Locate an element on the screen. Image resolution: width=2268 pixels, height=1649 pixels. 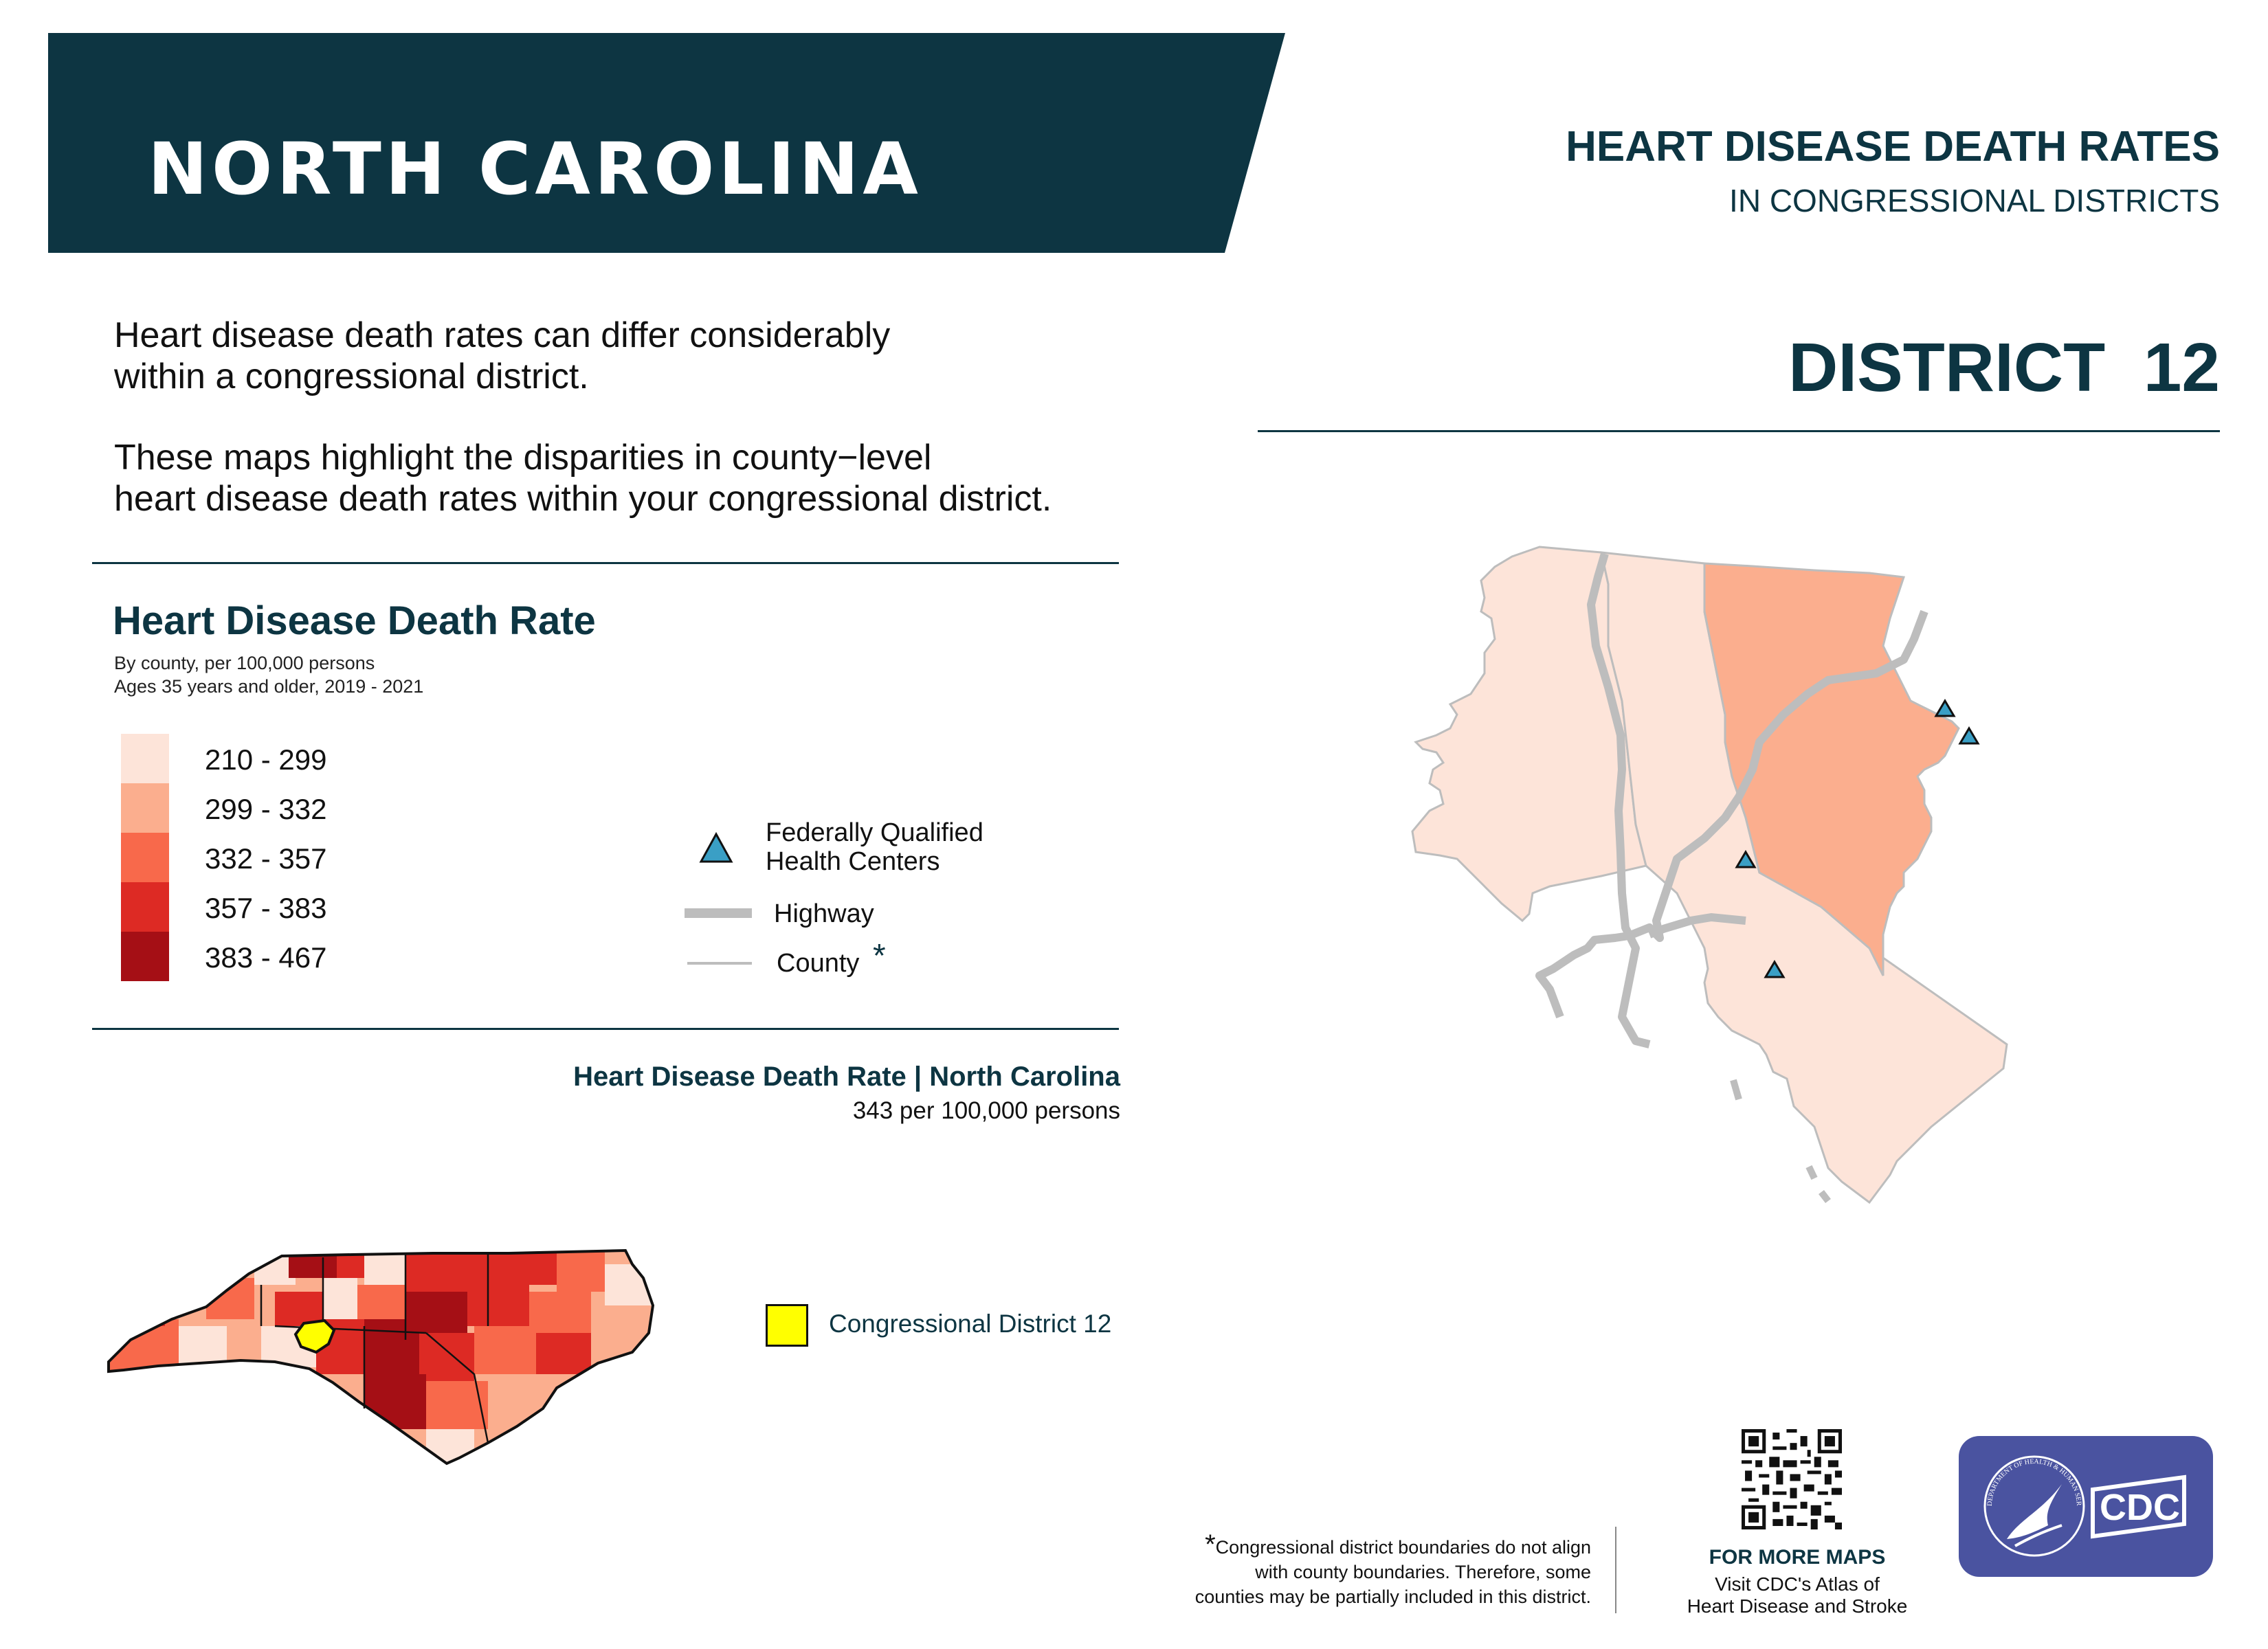
footnote-asterisk: * is located at coordinates (1210, 1544).